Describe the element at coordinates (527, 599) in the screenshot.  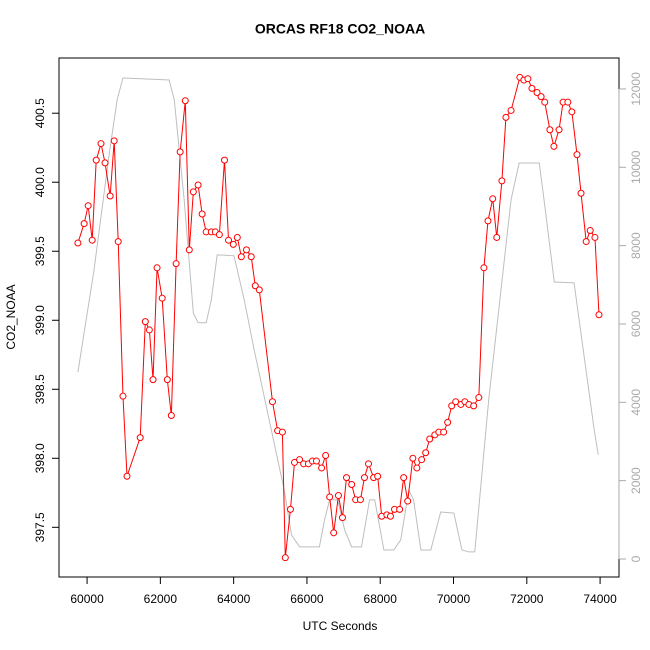
I see `x-tick-label: 72000` at that location.